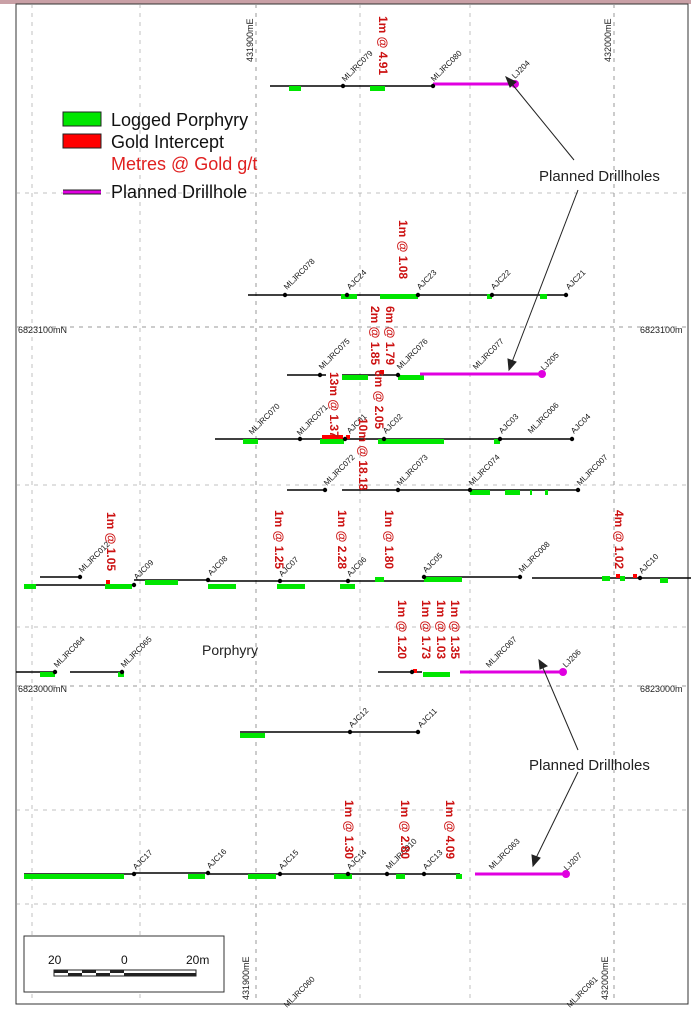 This screenshot has height=1012, width=691. Describe the element at coordinates (599, 176) in the screenshot. I see `callout-planned-drillholes-top: Planned Drillholes` at that location.